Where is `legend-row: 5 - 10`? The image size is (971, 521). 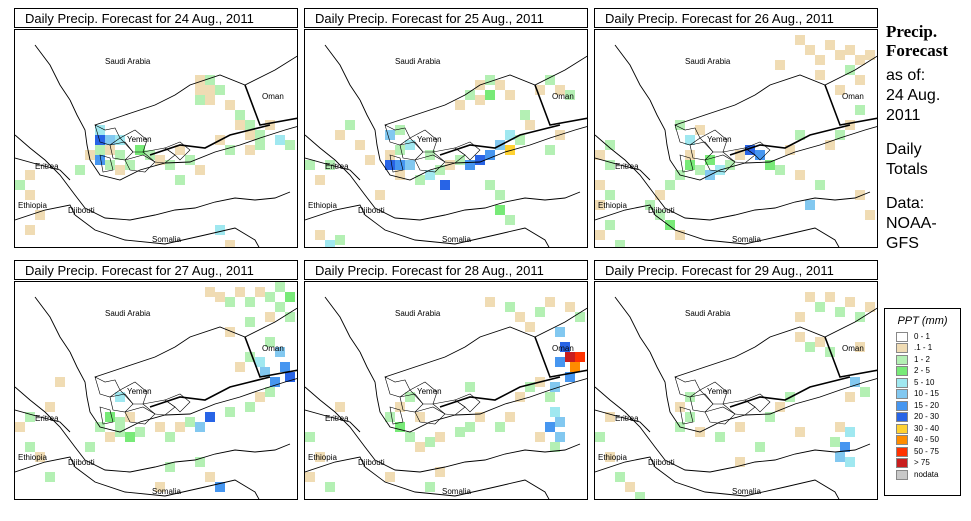
legend-row: 5 - 10 is located at coordinates (928, 383).